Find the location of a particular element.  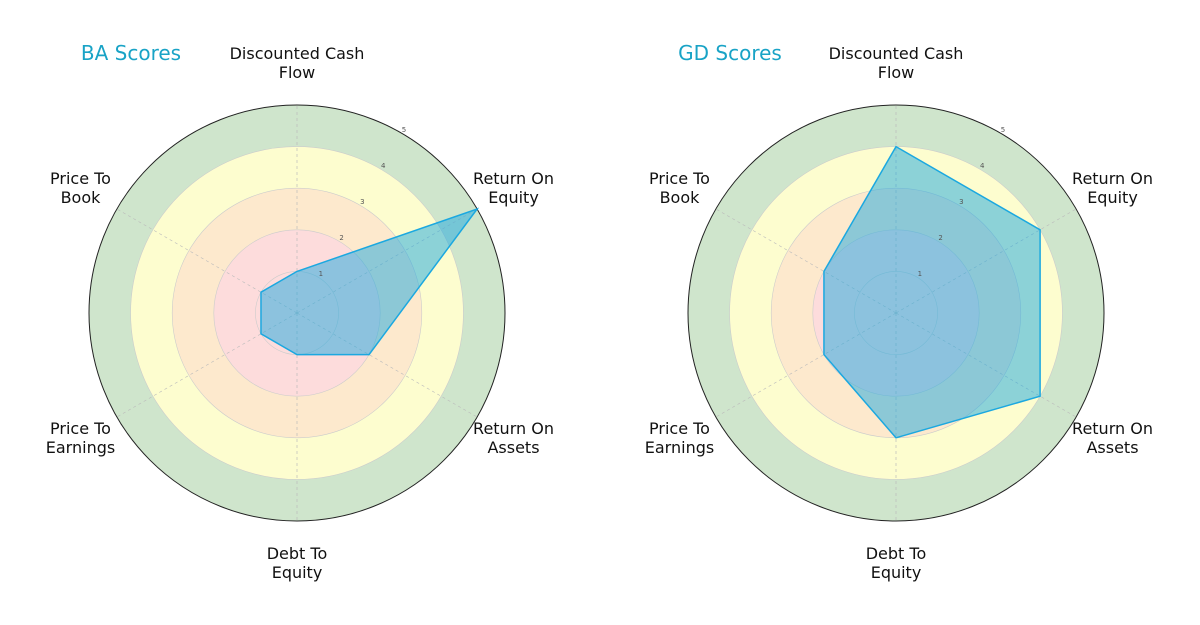

chart-title: BA Scores is located at coordinates (131, 53).